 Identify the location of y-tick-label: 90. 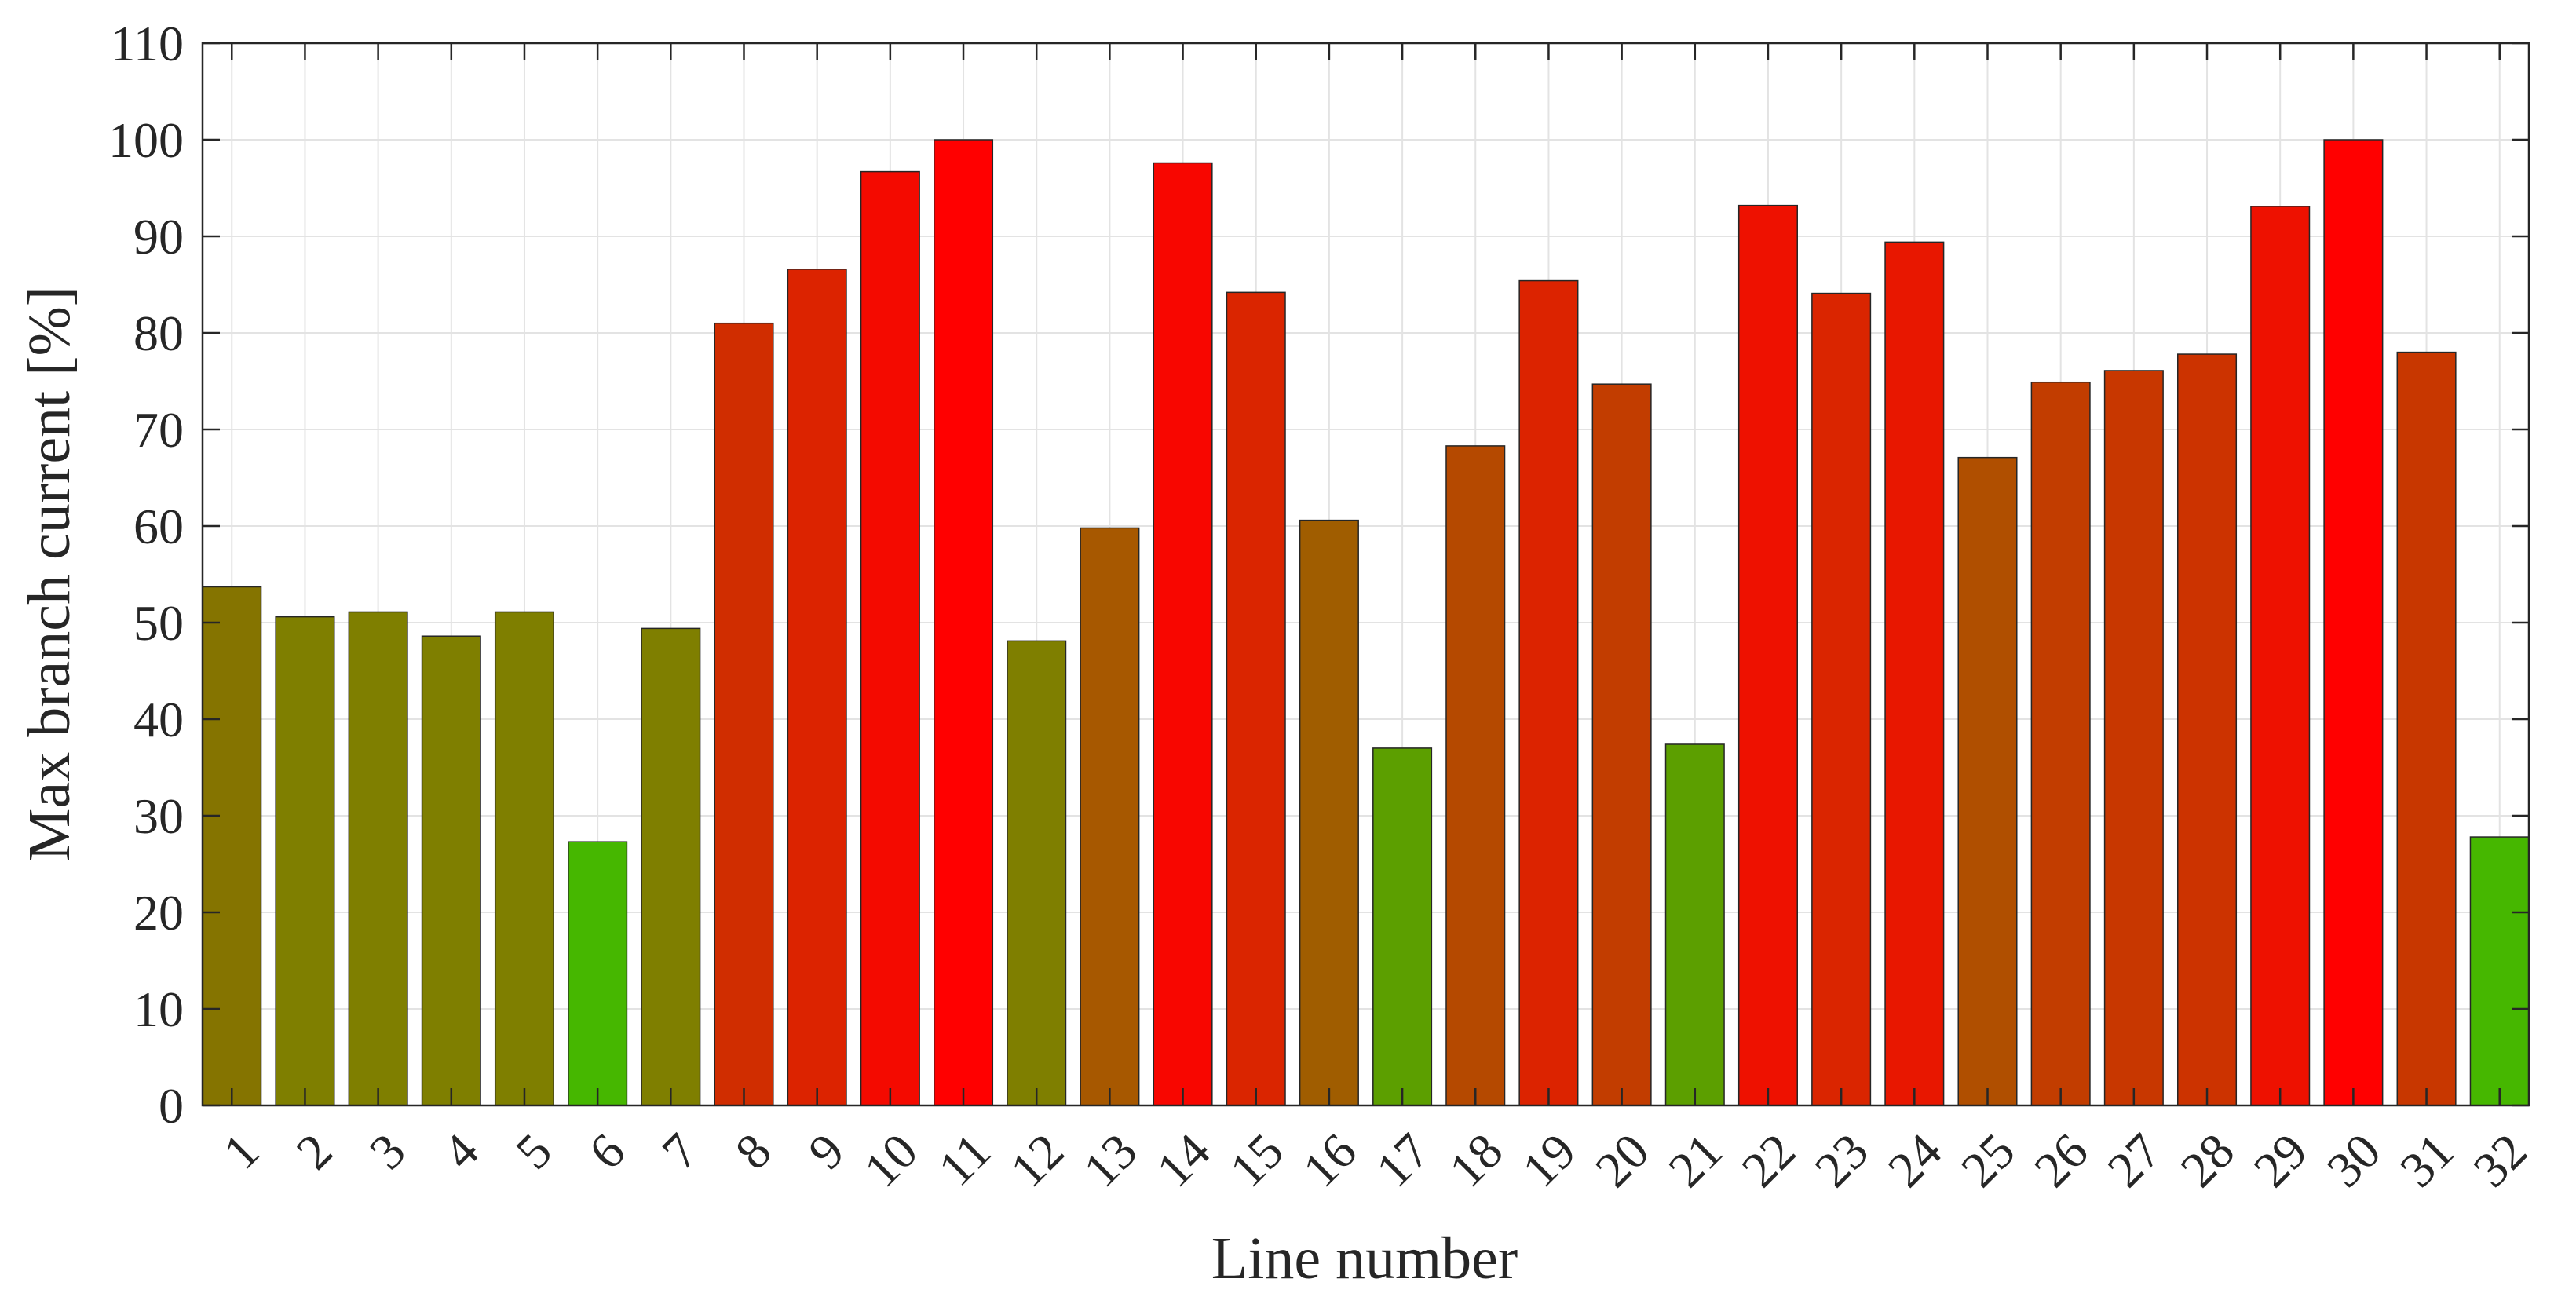
(158, 237).